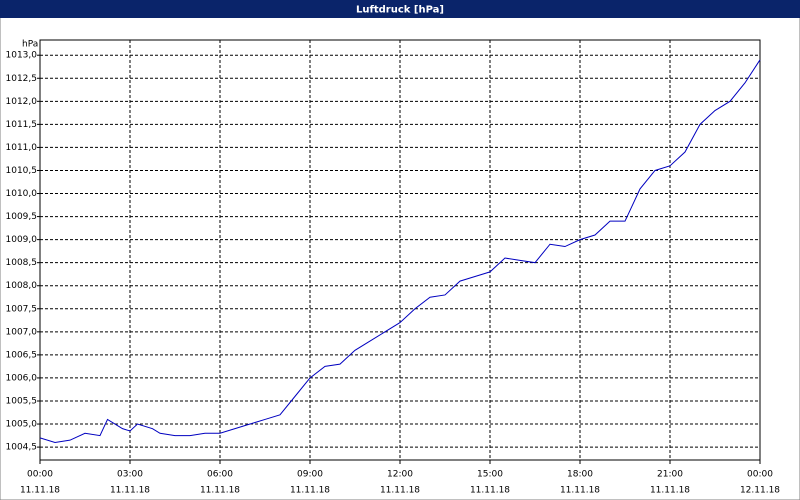 The width and height of the screenshot is (800, 500). What do you see at coordinates (22, 263) in the screenshot?
I see `y-tick-label: 1008,5` at bounding box center [22, 263].